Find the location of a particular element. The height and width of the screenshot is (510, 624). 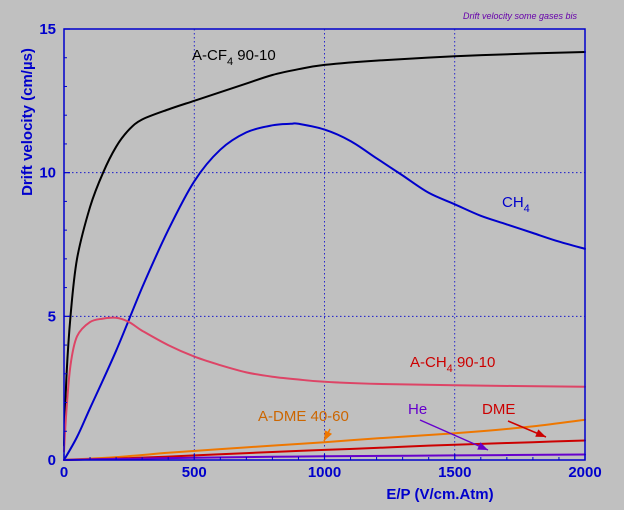

he-label-arrow-head is located at coordinates (482, 446).